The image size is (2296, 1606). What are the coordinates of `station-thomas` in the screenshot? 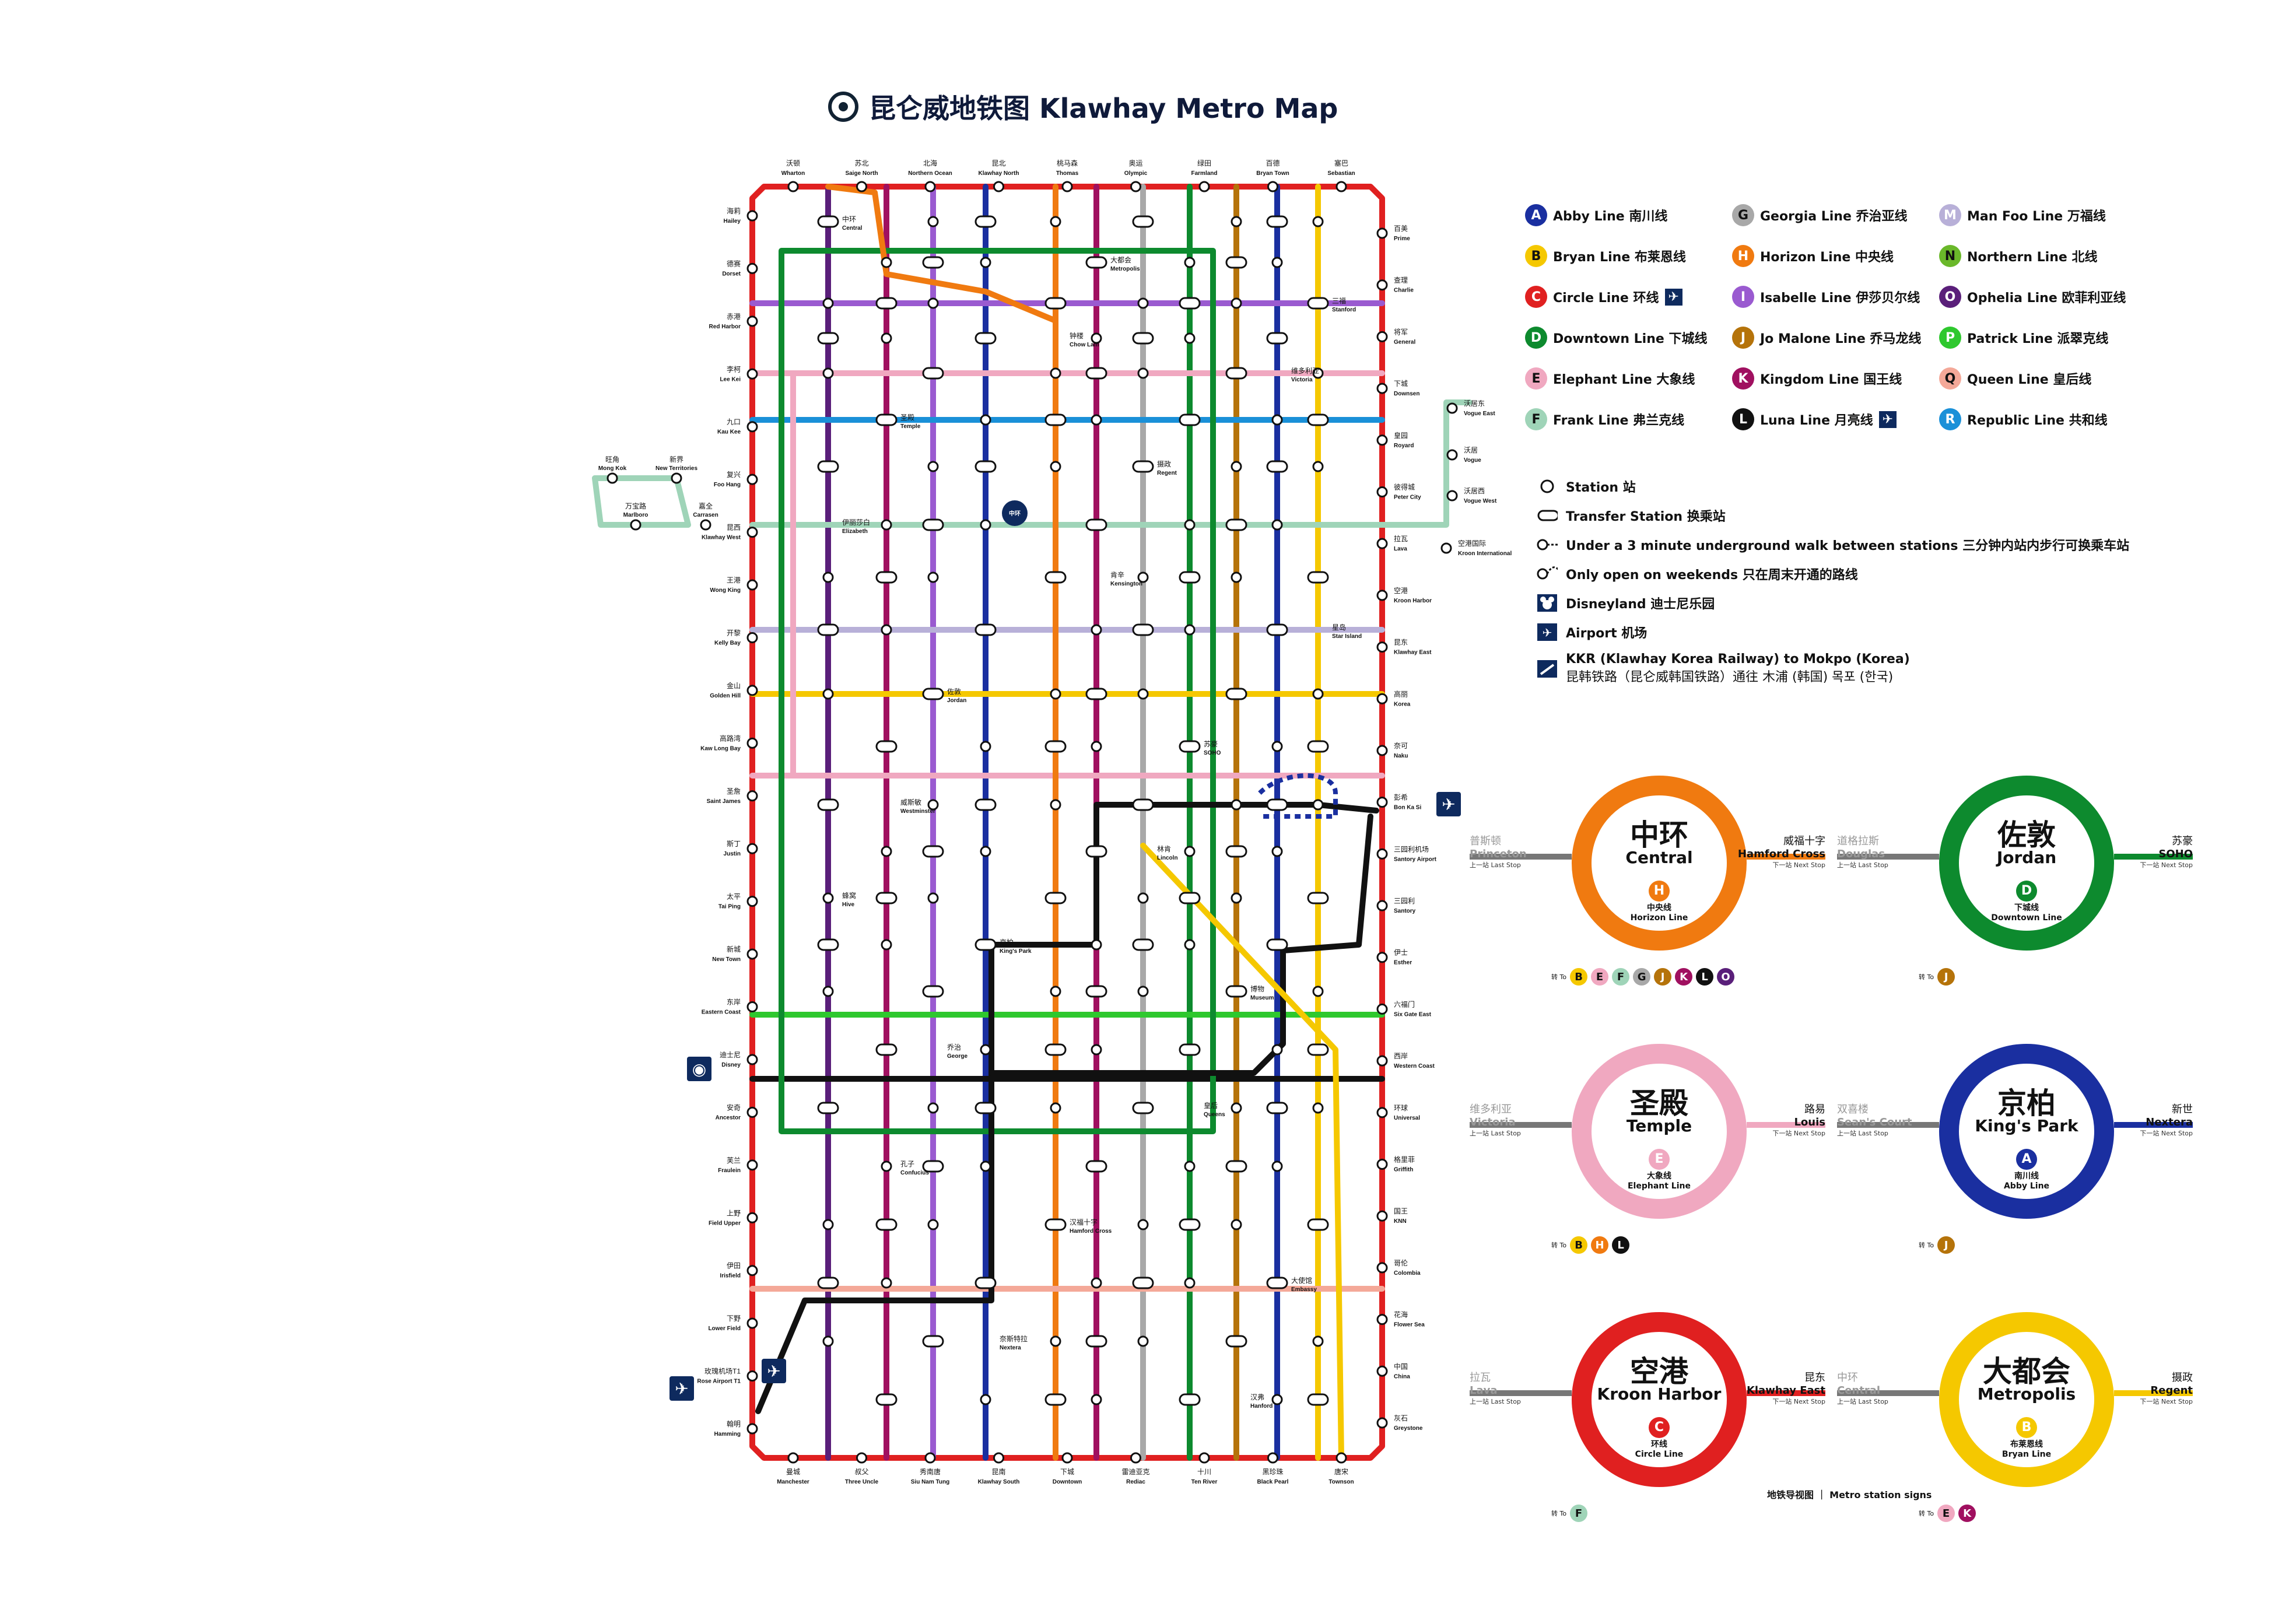 It's located at (1067, 186).